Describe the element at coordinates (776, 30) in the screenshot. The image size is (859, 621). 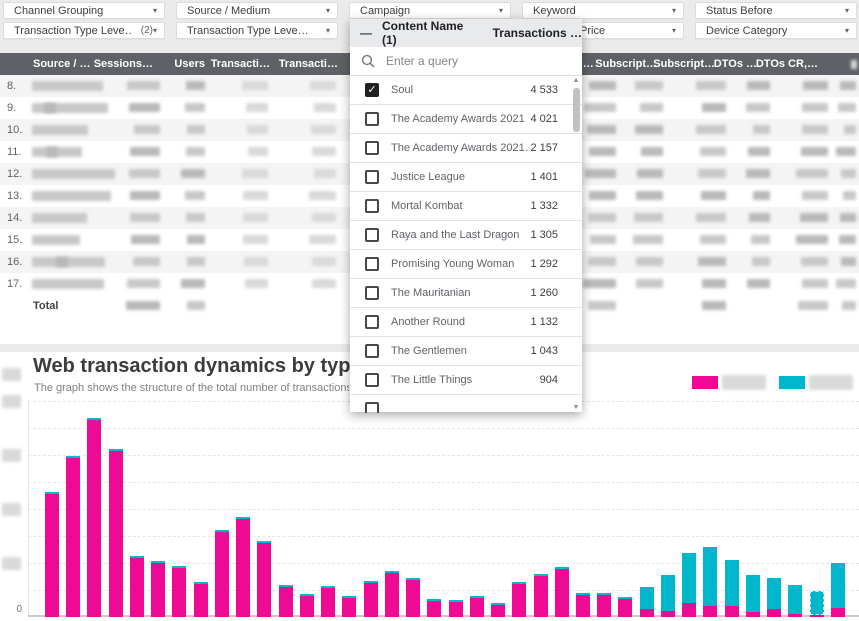
I see `filter-chip-device-category: Device Category ▾` at that location.